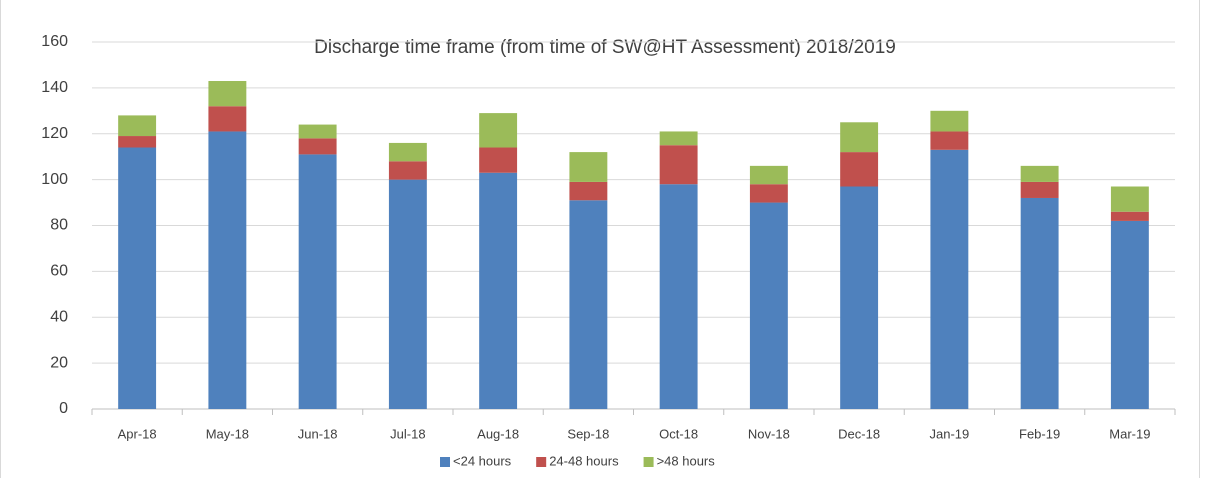  Describe the element at coordinates (137, 433) in the screenshot. I see `x-tick-label: Apr-18` at that location.